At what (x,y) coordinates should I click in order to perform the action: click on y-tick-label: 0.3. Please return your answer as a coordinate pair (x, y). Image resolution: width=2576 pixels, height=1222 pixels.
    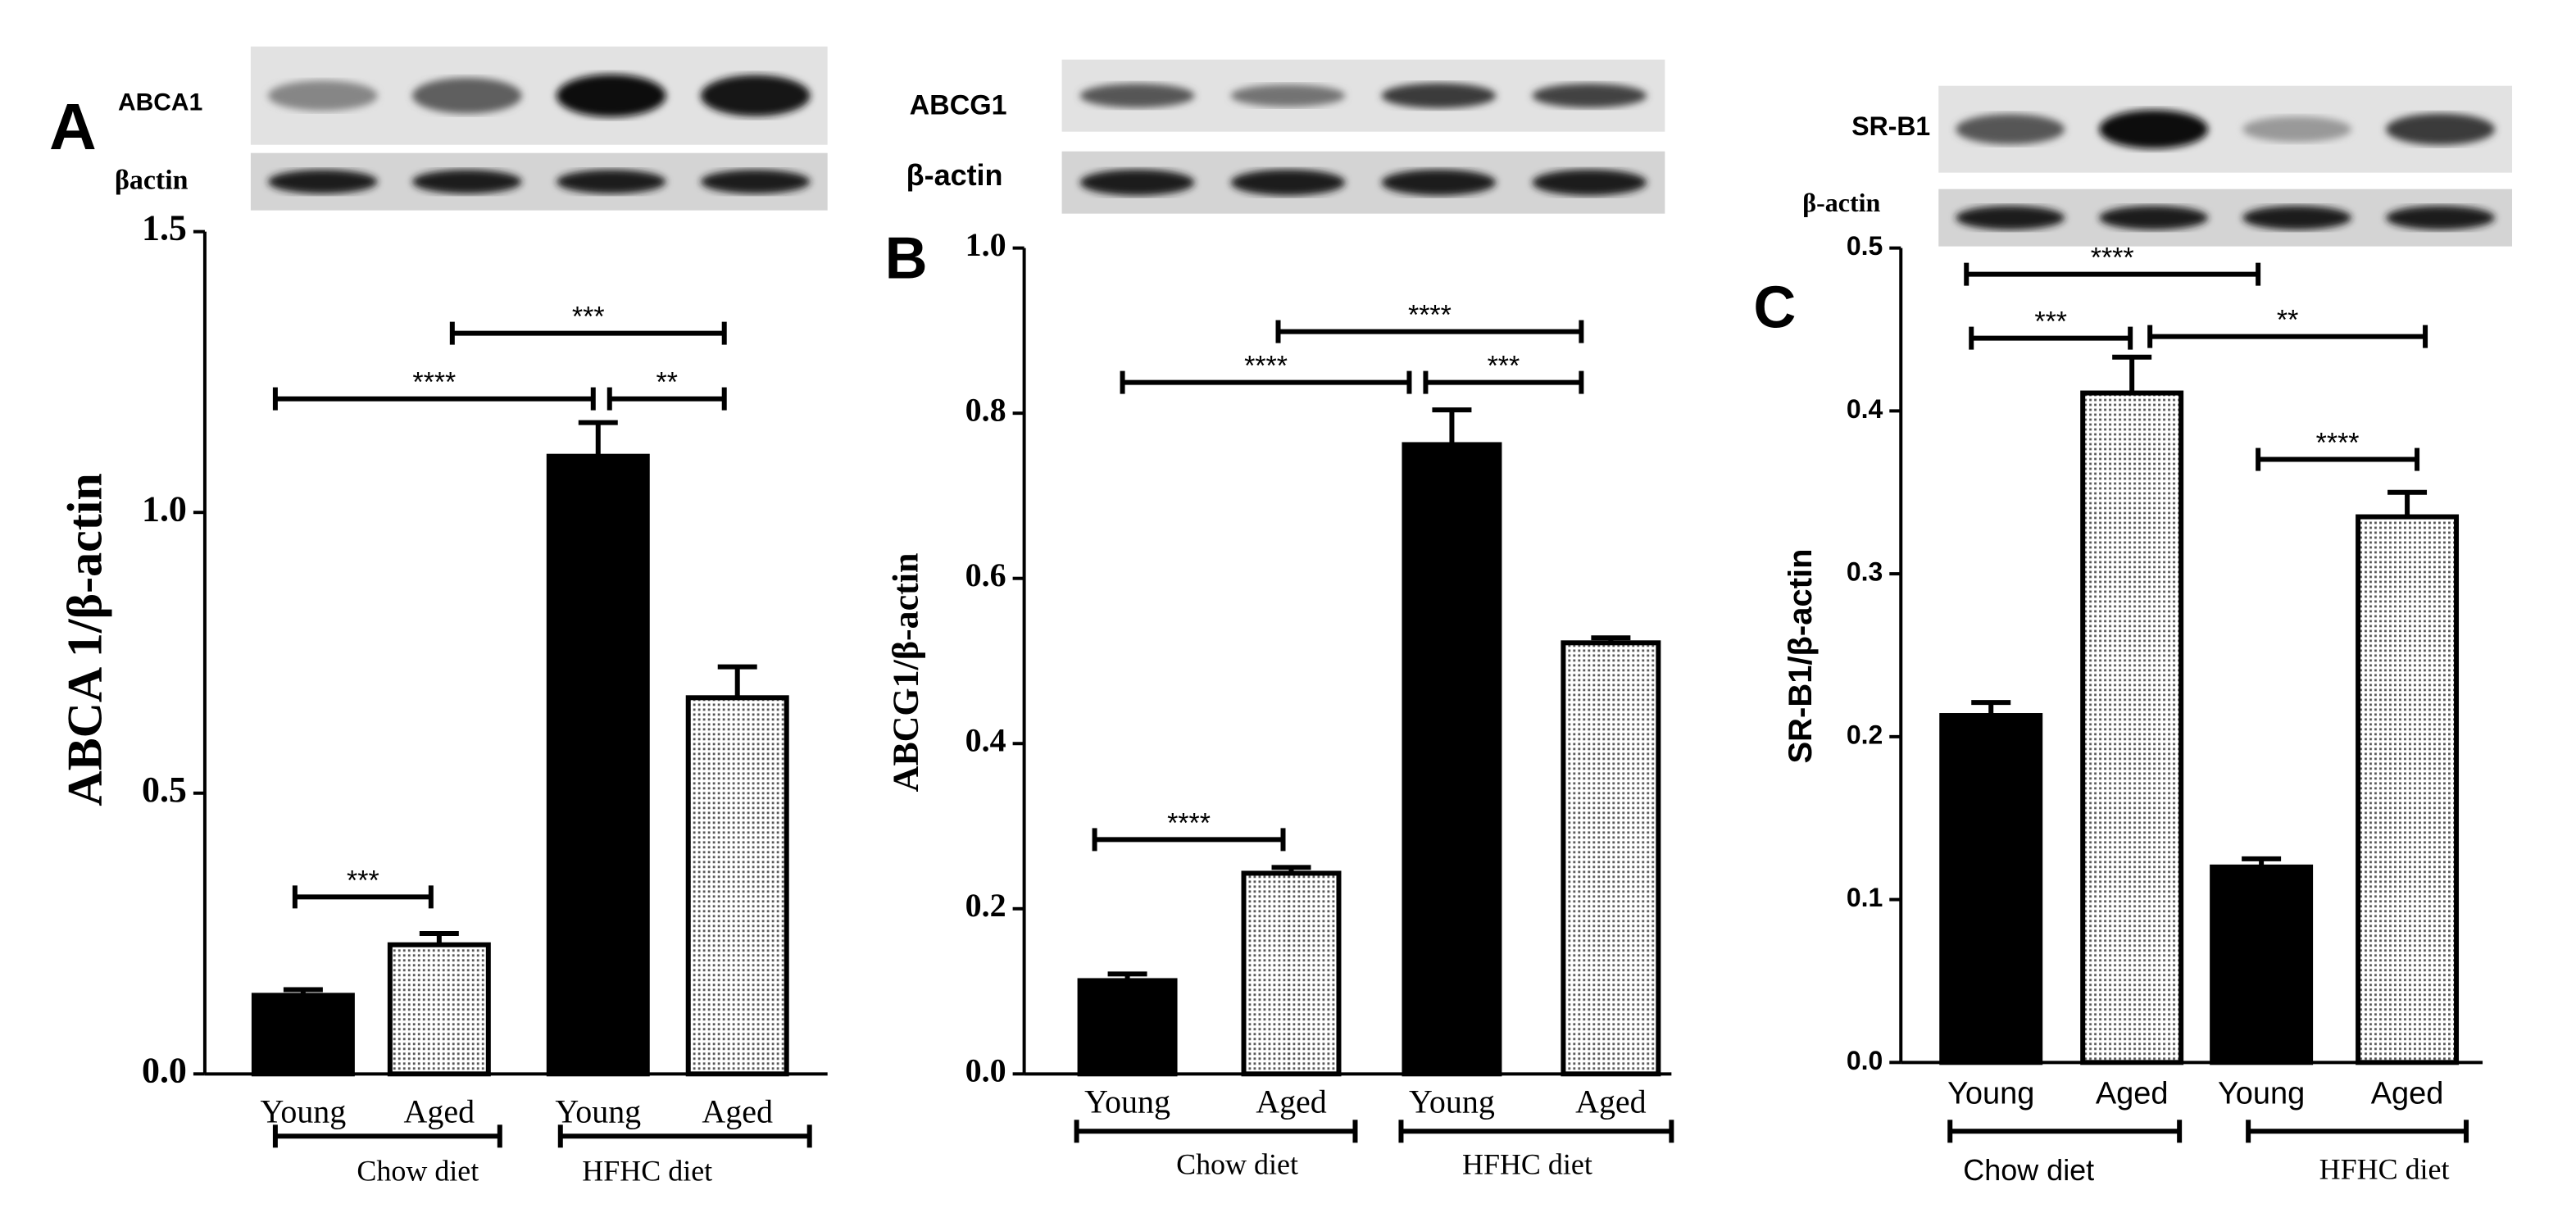
    Looking at the image, I should click on (1865, 572).